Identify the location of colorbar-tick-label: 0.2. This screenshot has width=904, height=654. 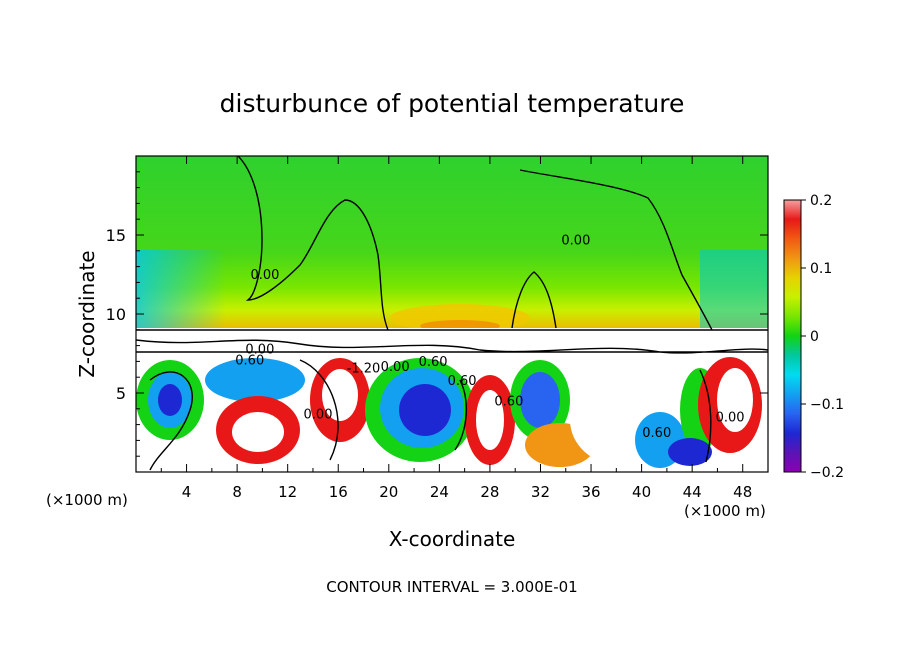
(821, 201).